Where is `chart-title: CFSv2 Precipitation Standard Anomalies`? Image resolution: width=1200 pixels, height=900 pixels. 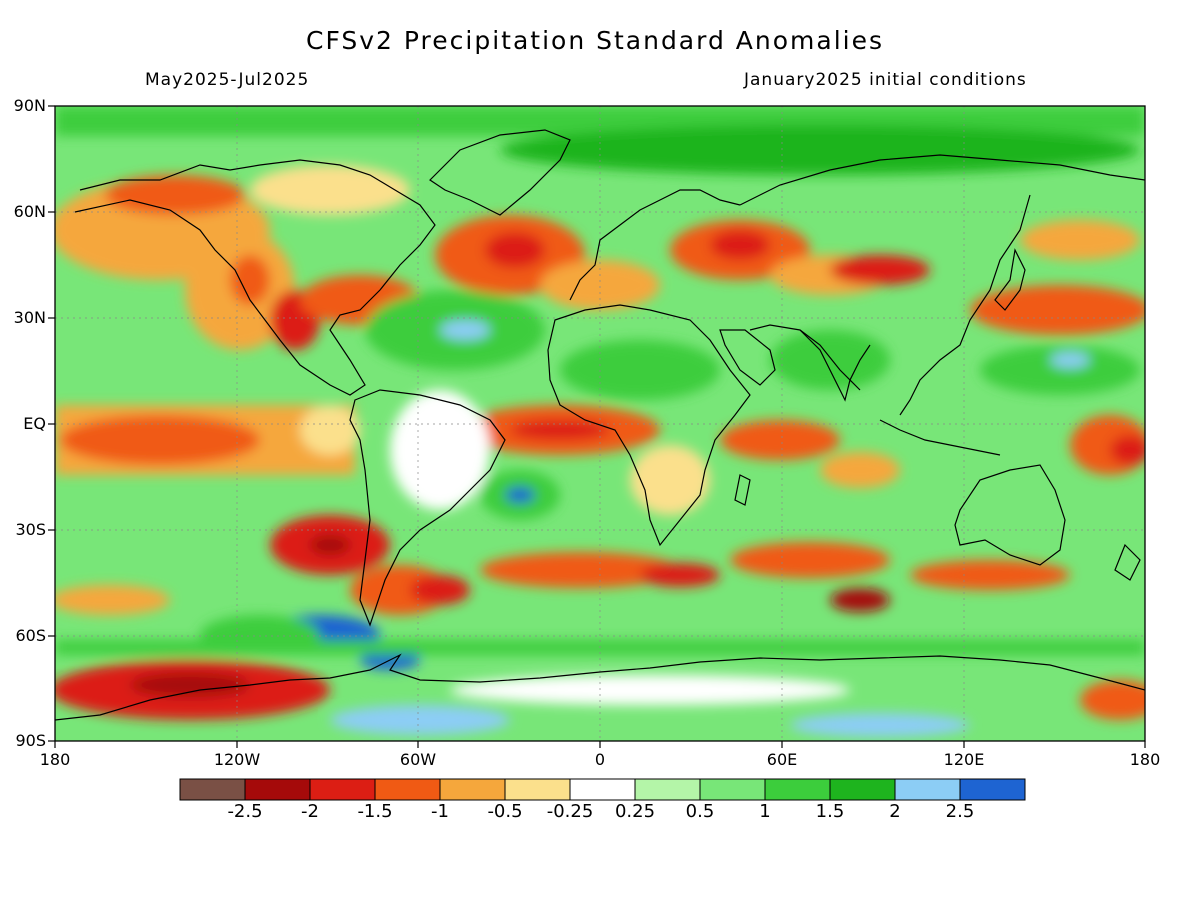 chart-title: CFSv2 Precipitation Standard Anomalies is located at coordinates (594, 40).